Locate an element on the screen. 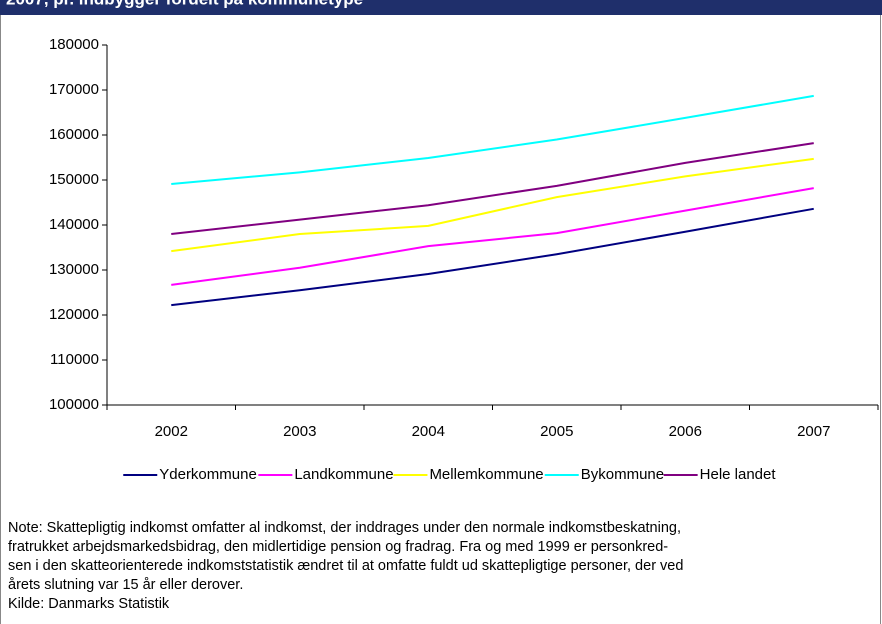 This screenshot has width=882, height=624. legend-label: Hele landet is located at coordinates (738, 474).